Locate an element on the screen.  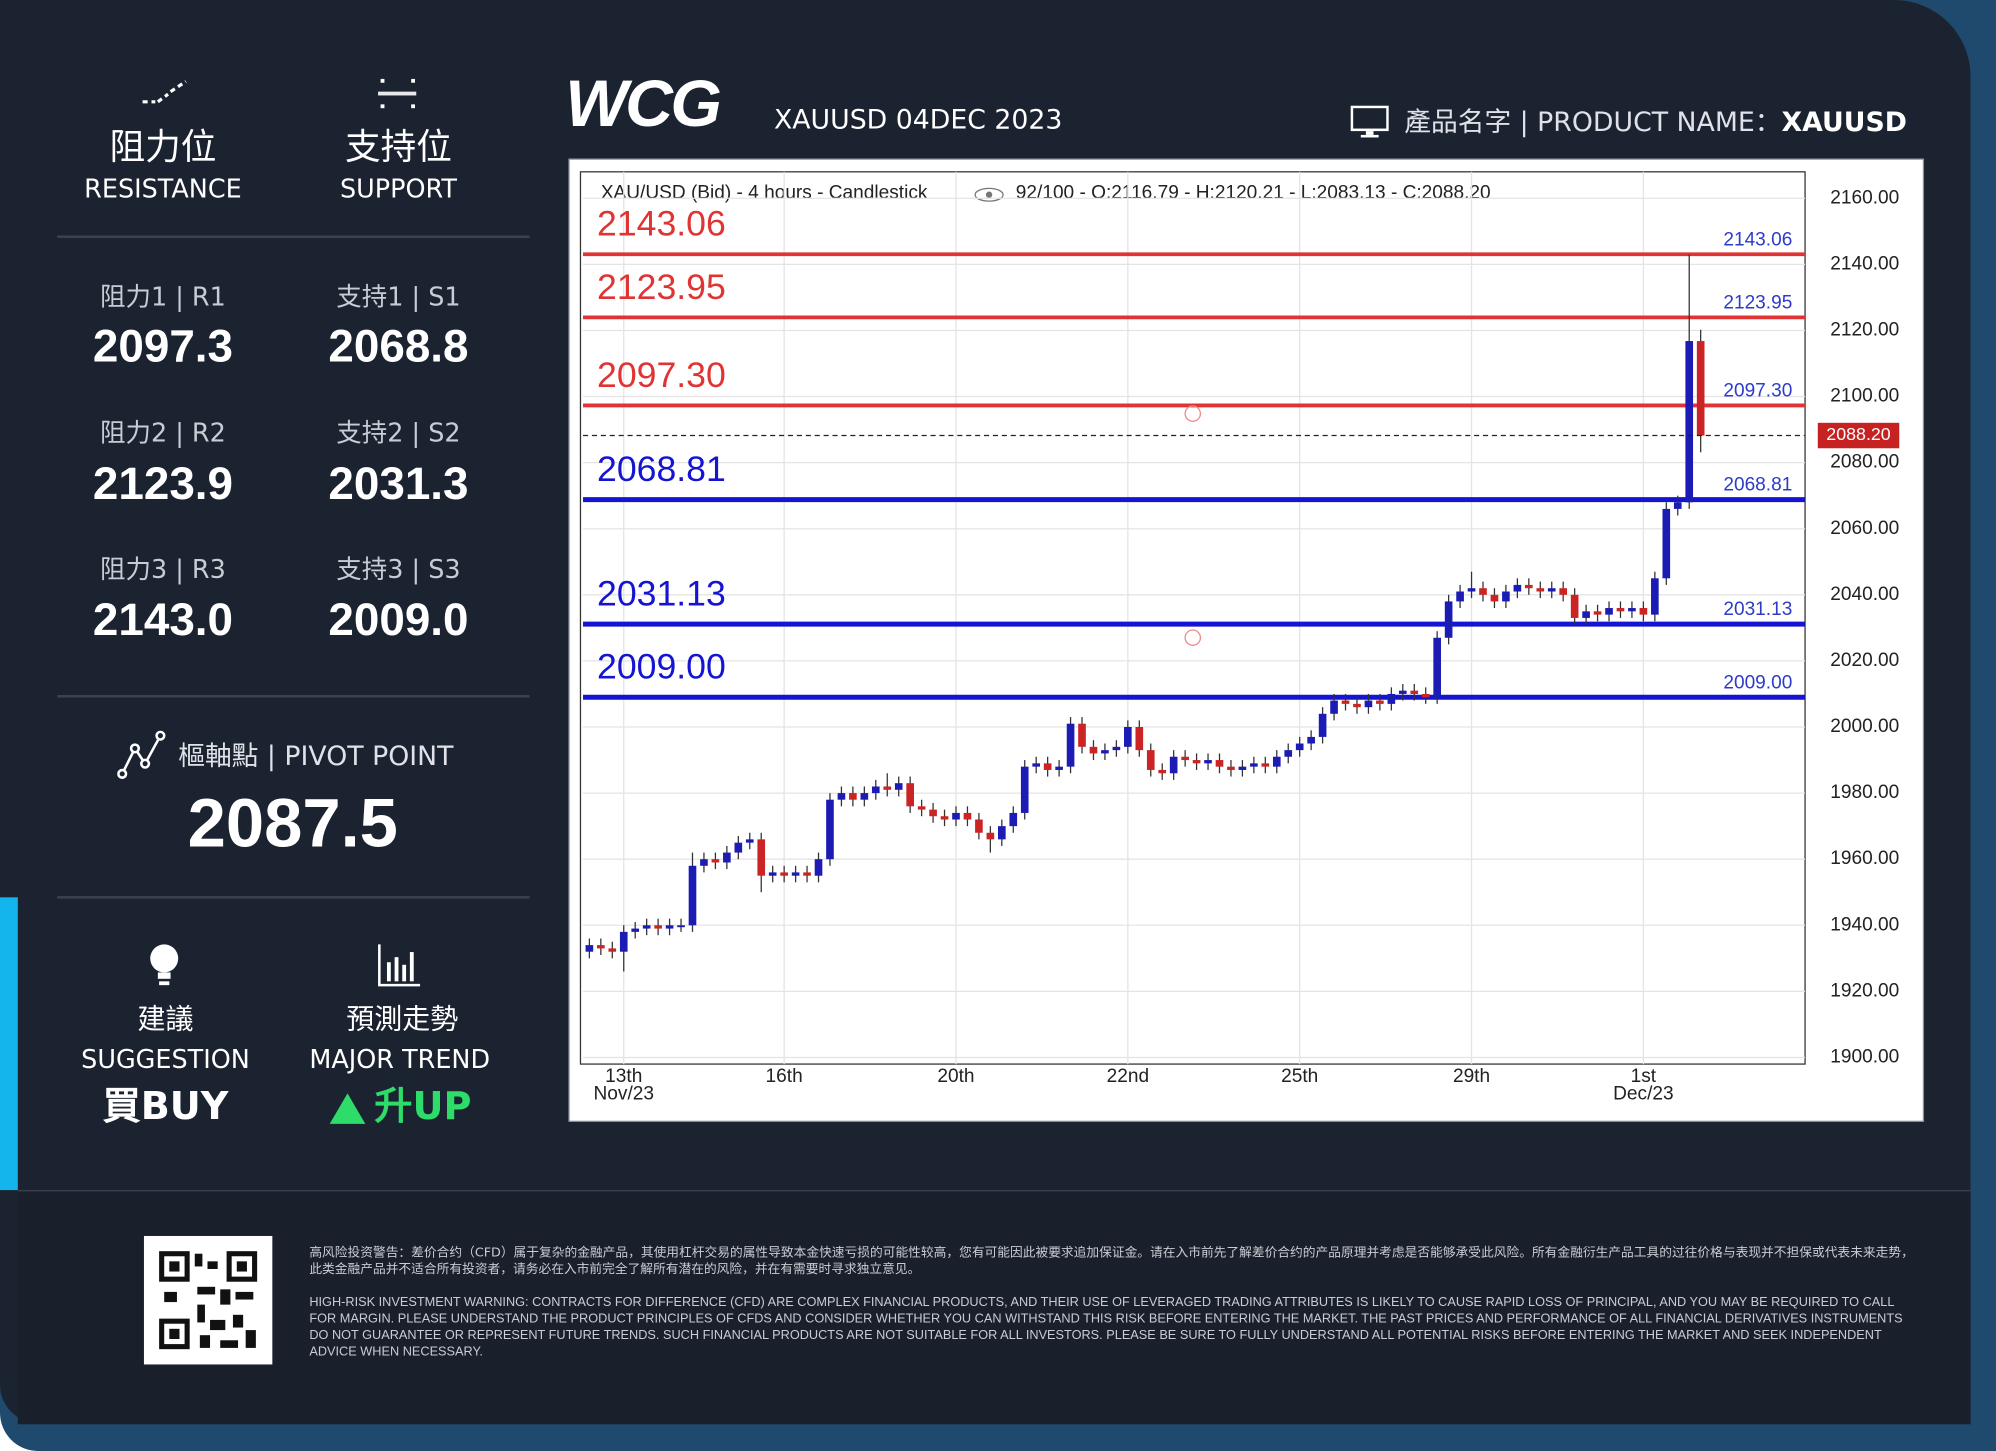
bulb-icon is located at coordinates (164, 965).